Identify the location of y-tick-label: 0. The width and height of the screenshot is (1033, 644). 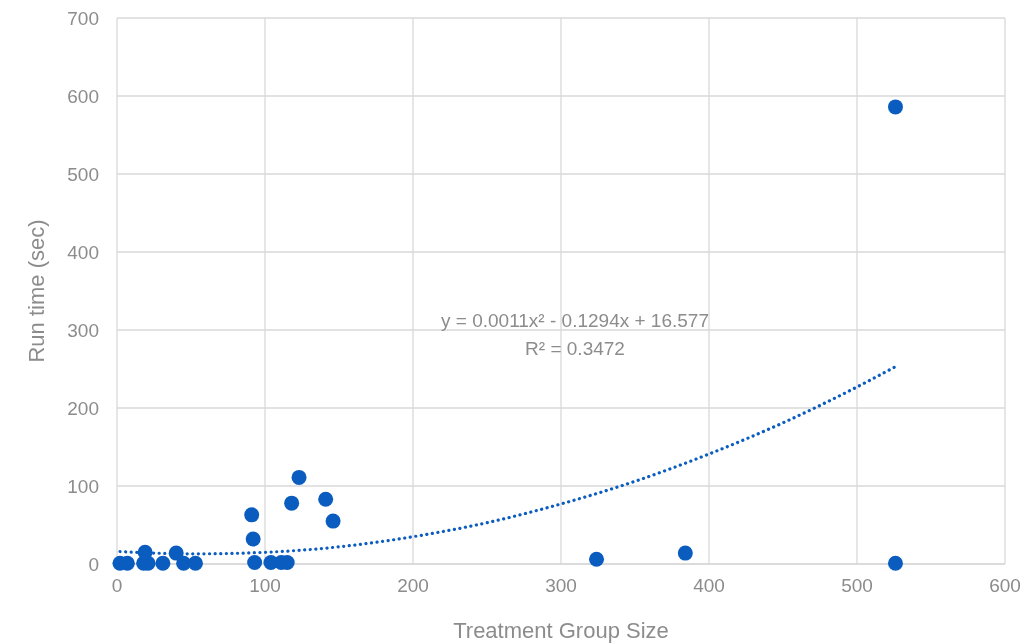
(93, 564).